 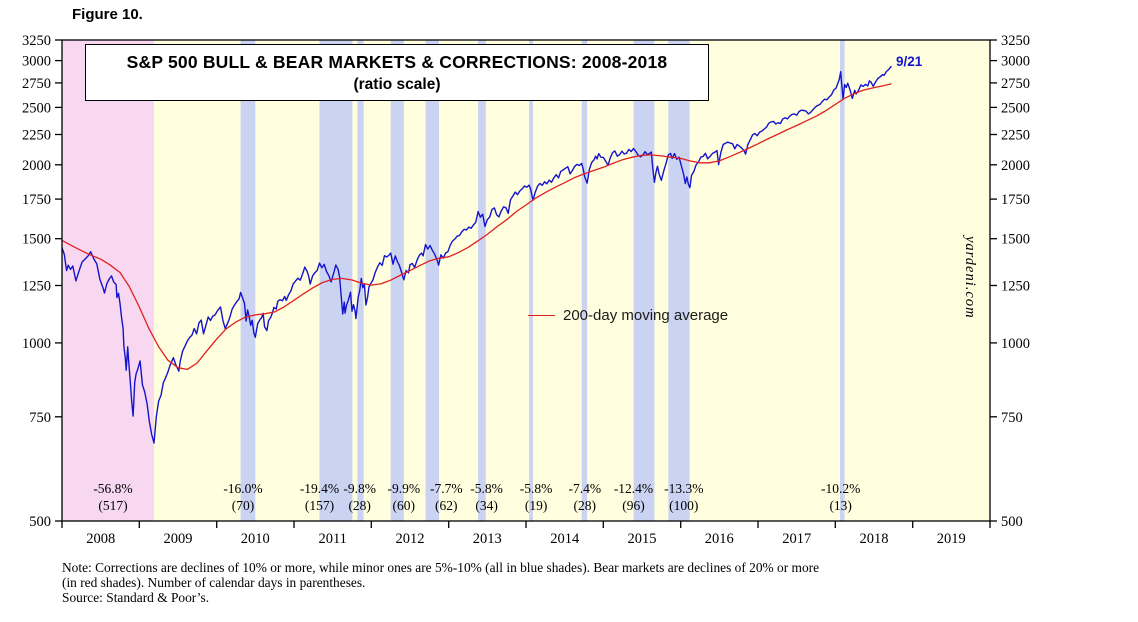 I want to click on drawdown-pct: -10.2%, so click(x=840, y=488).